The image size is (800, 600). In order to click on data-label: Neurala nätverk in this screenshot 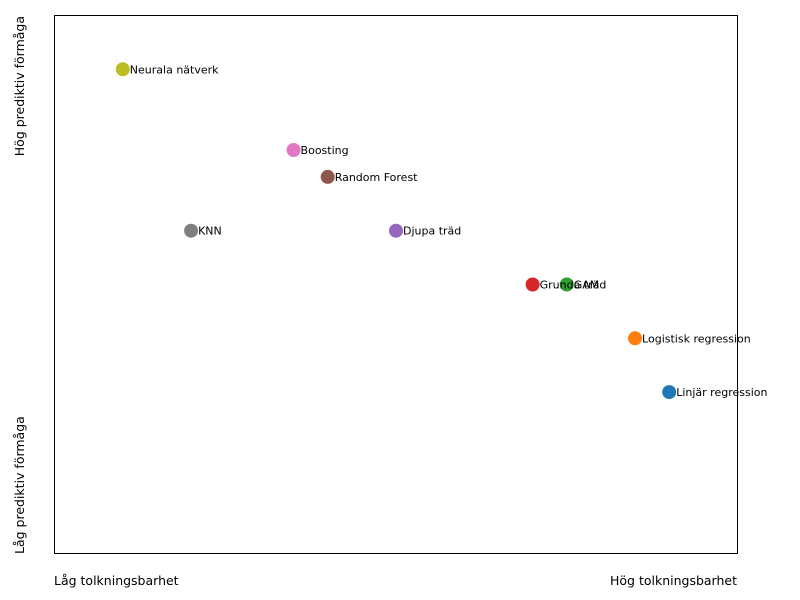, I will do `click(174, 69)`.